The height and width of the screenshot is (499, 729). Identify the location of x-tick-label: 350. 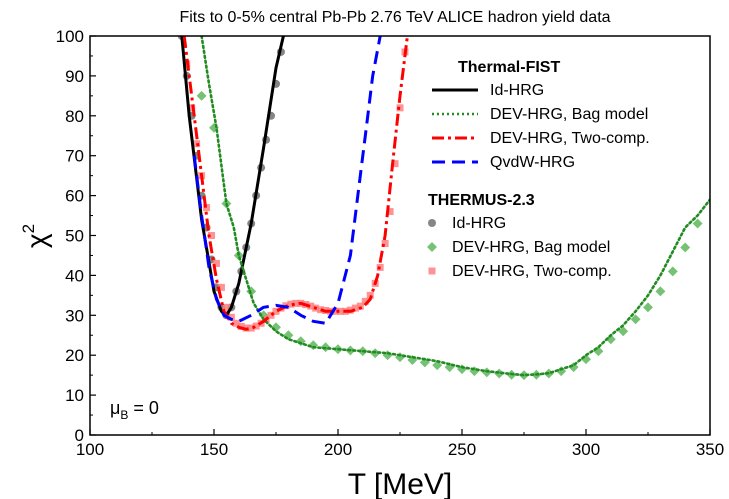
(710, 449).